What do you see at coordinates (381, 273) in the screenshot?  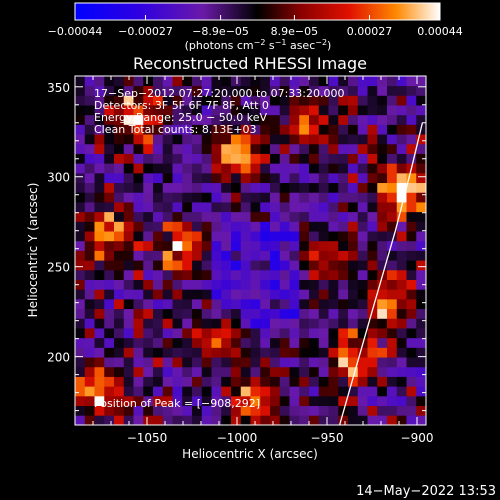 I see `solar-limb-curve` at bounding box center [381, 273].